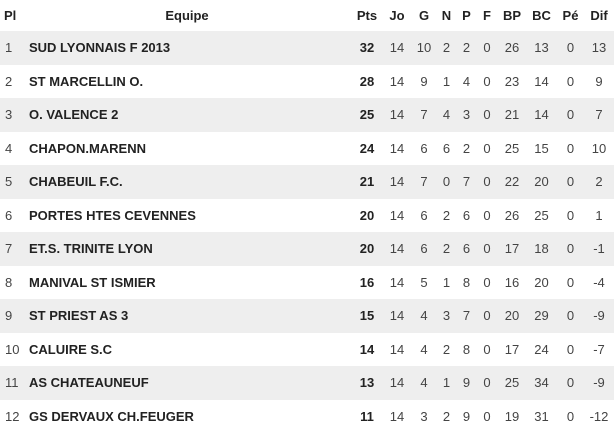 Image resolution: width=614 pixels, height=435 pixels. Describe the element at coordinates (541, 148) in the screenshot. I see `cell-goals-against: 15` at that location.